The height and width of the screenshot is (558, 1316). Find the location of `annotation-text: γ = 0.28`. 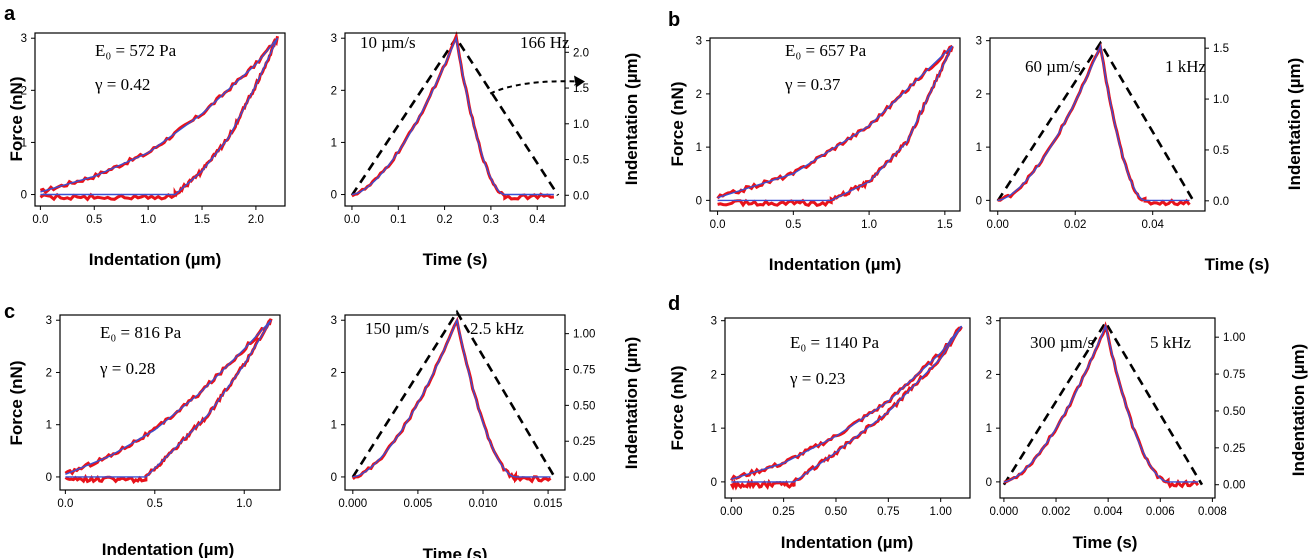

annotation-text: γ = 0.28 is located at coordinates (127, 368).